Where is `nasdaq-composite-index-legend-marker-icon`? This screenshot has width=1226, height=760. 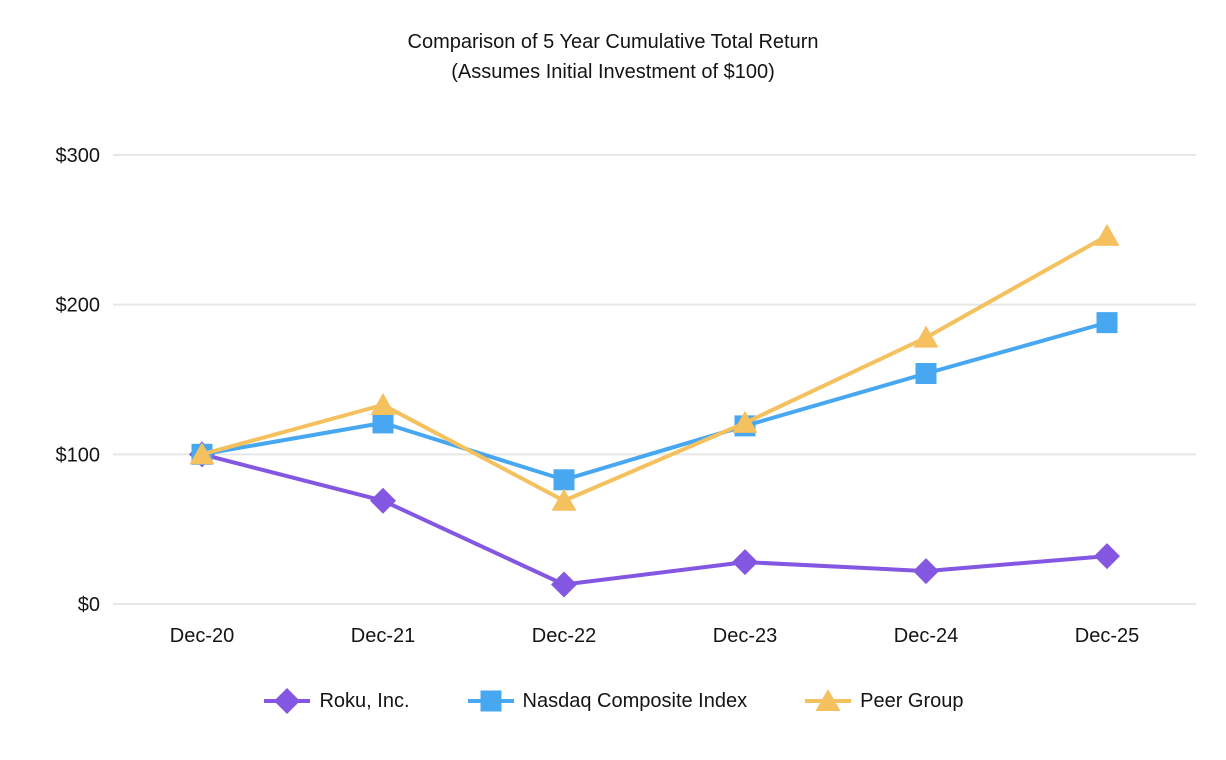 nasdaq-composite-index-legend-marker-icon is located at coordinates (490, 701).